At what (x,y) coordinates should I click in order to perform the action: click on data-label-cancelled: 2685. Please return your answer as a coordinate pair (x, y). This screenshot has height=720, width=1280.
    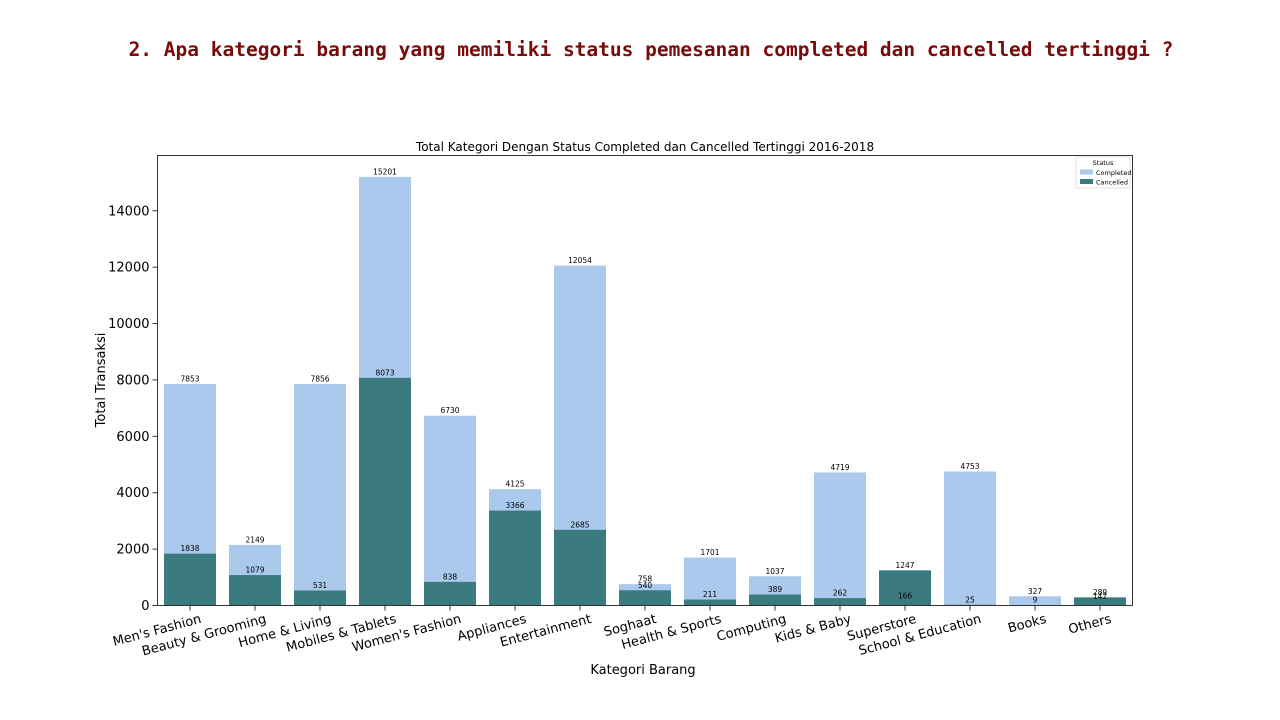
    Looking at the image, I should click on (579, 524).